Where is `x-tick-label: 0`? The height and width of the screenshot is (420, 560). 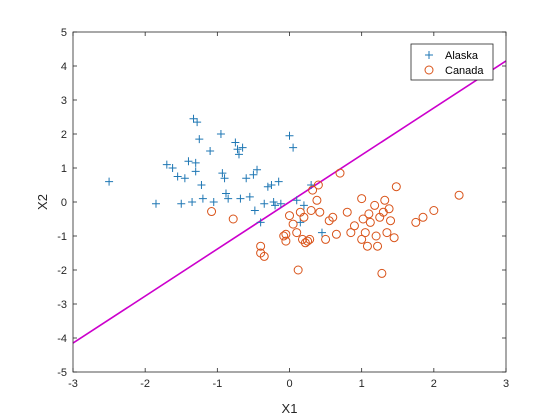 x-tick-label: 0 is located at coordinates (289, 384).